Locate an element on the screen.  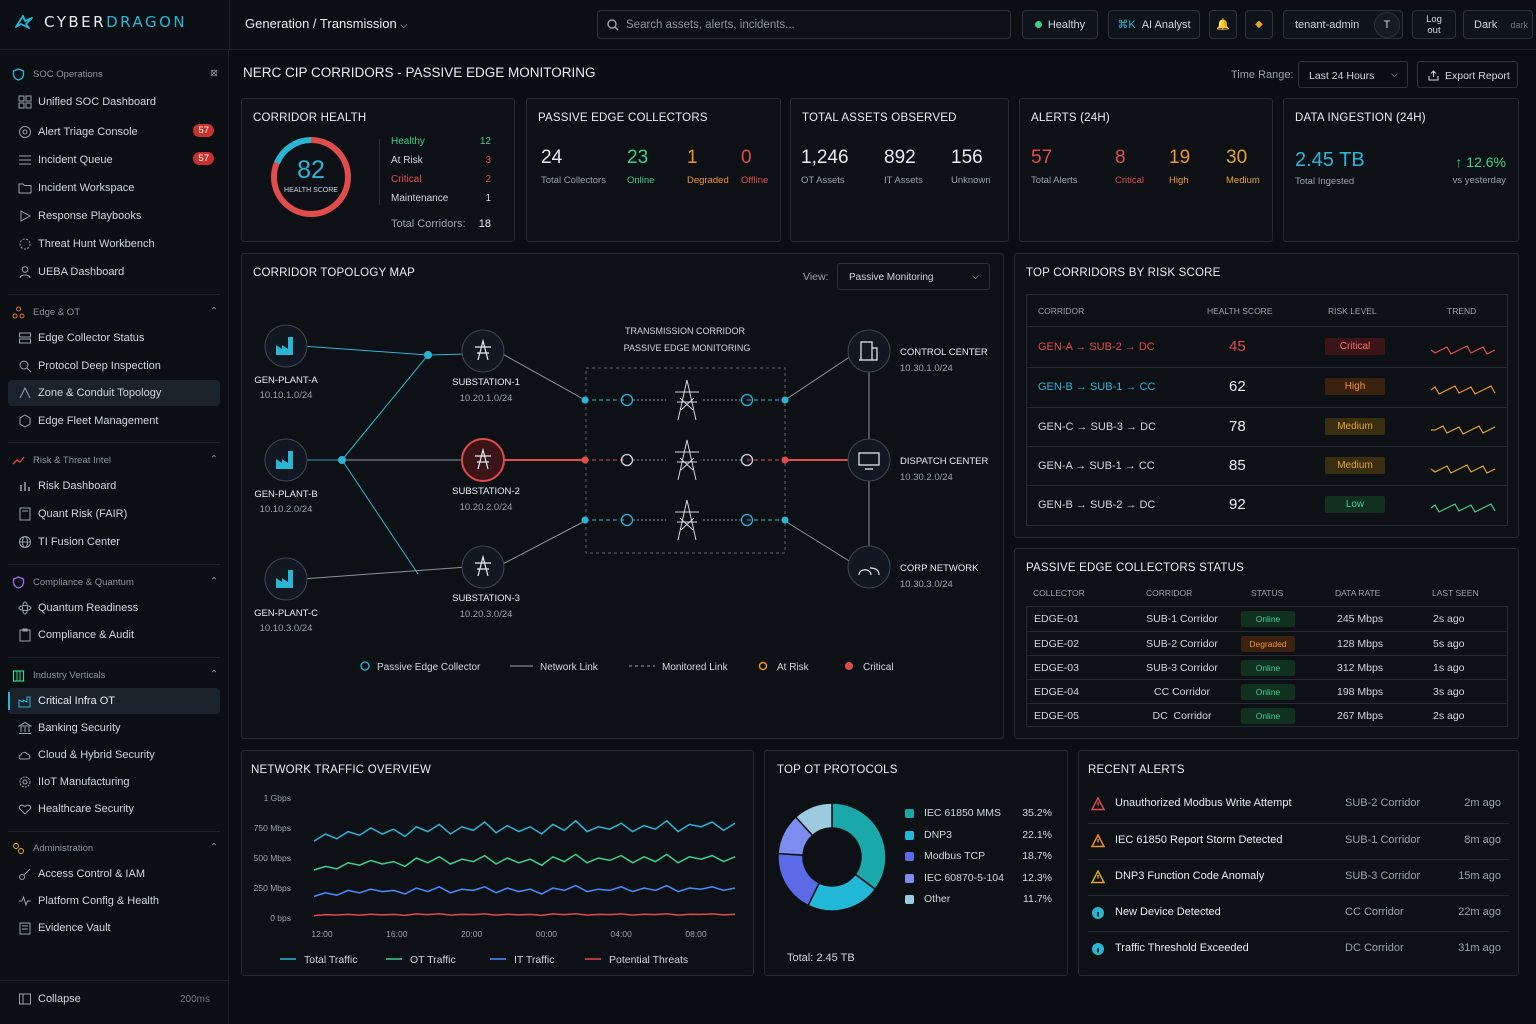
card-title: DATA INGESTION (24H) is located at coordinates (1360, 118).